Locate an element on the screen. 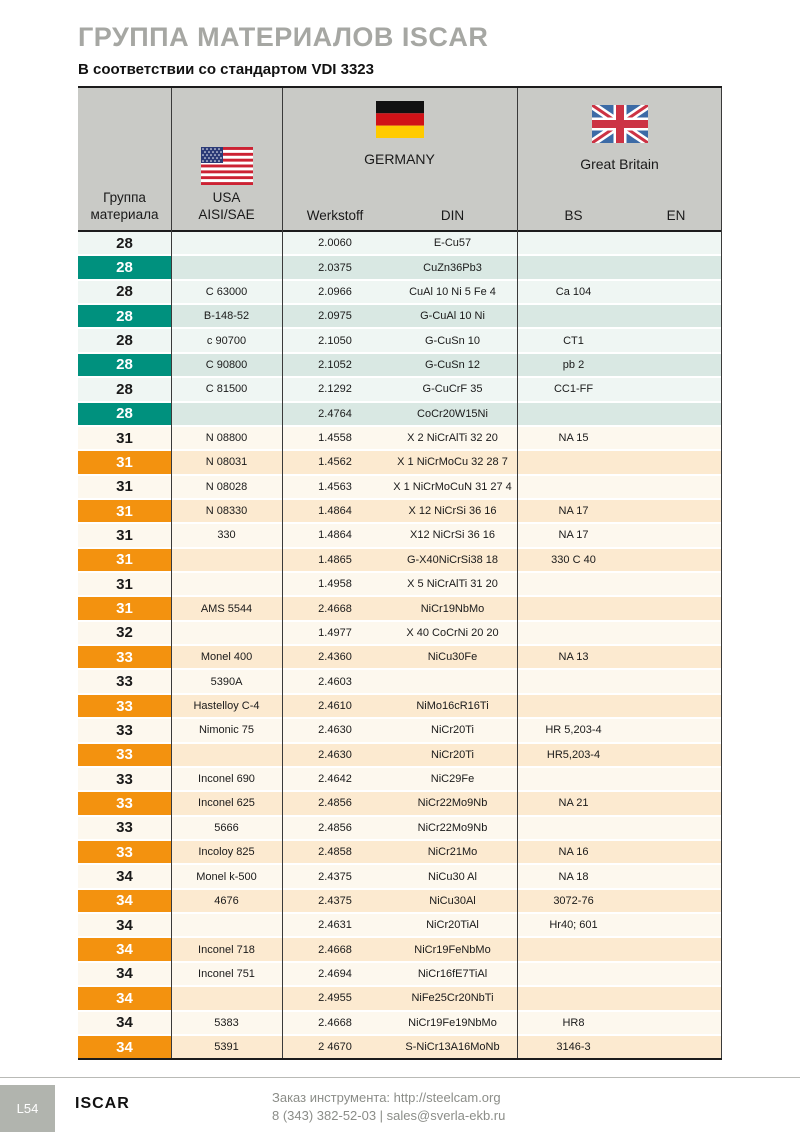  din-cell: X12 NiCrSi 36 16 is located at coordinates (452, 535).